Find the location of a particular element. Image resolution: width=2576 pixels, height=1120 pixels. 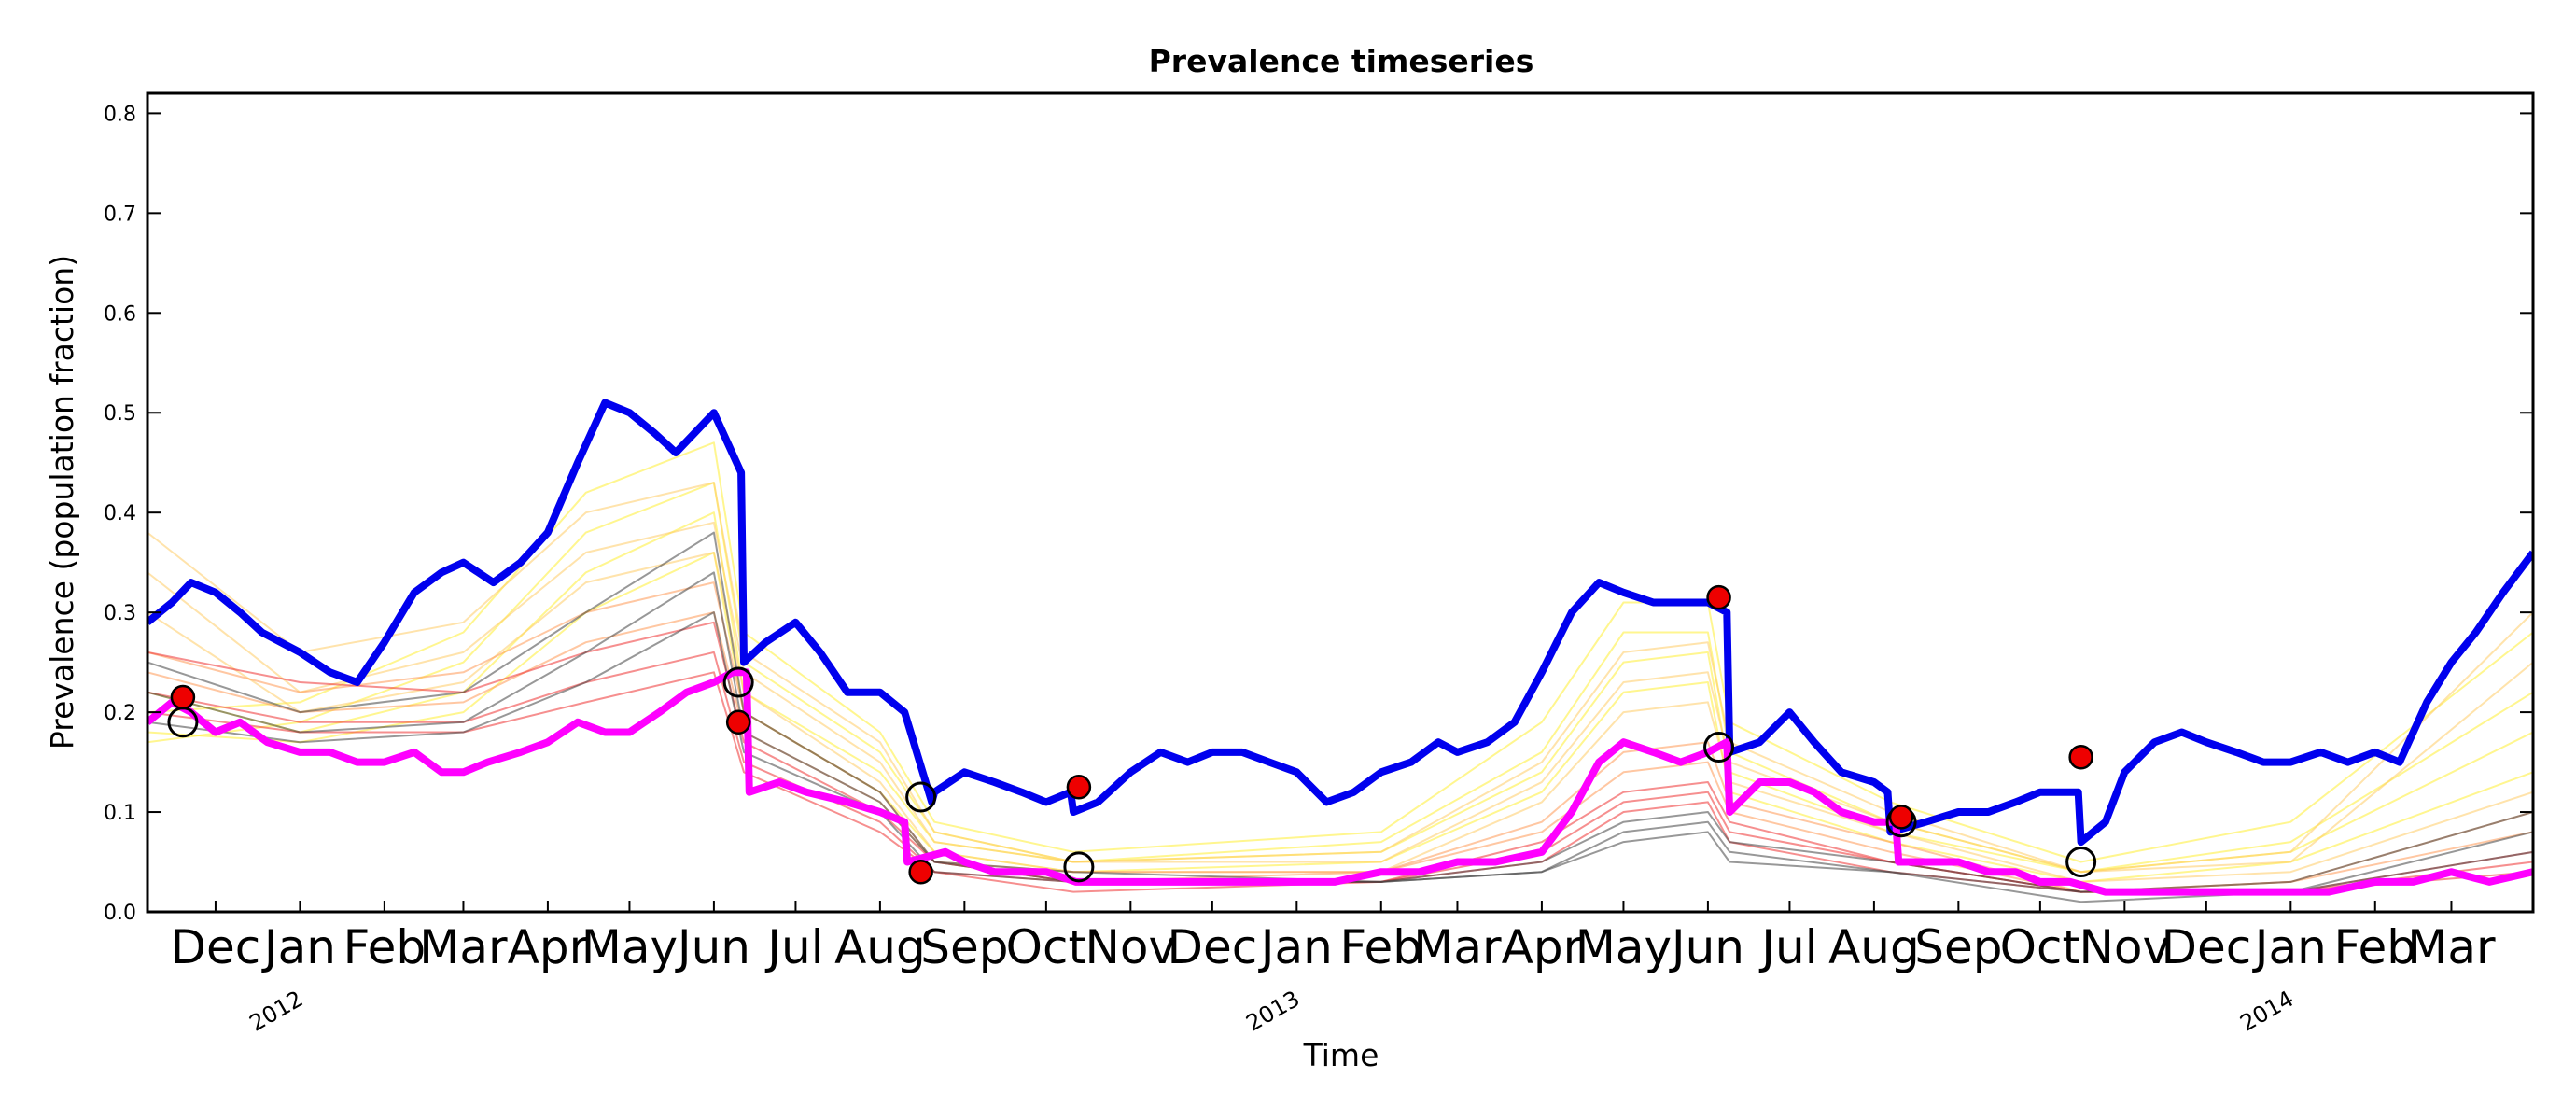

x-year-label: 2014 is located at coordinates (2266, 1011).